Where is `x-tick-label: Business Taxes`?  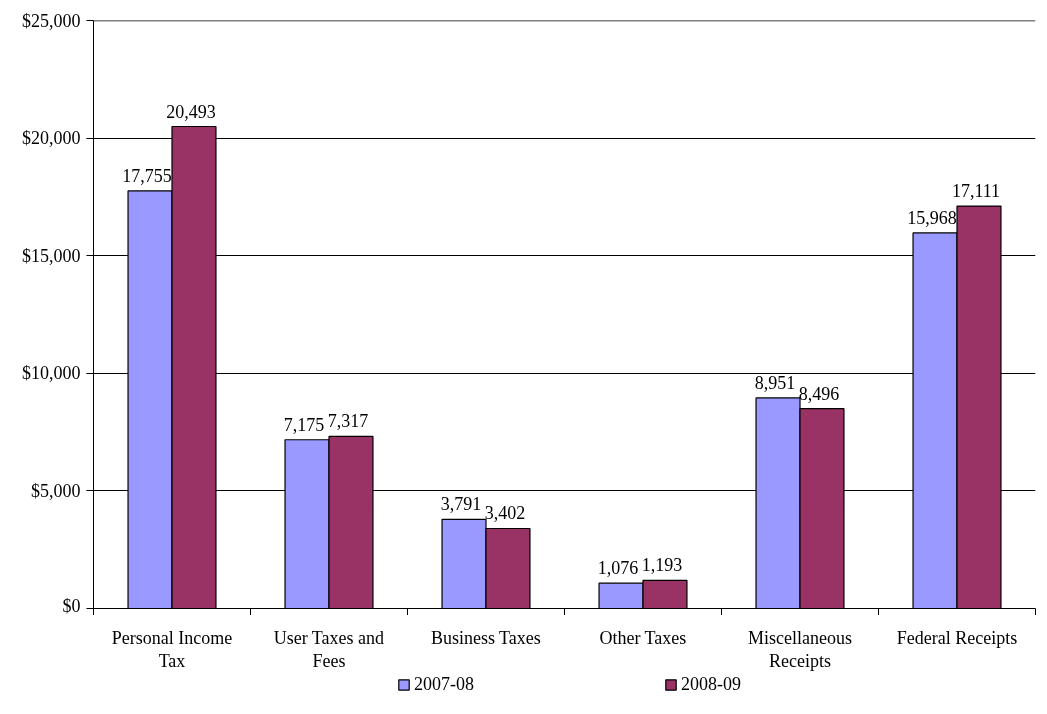 x-tick-label: Business Taxes is located at coordinates (485, 637).